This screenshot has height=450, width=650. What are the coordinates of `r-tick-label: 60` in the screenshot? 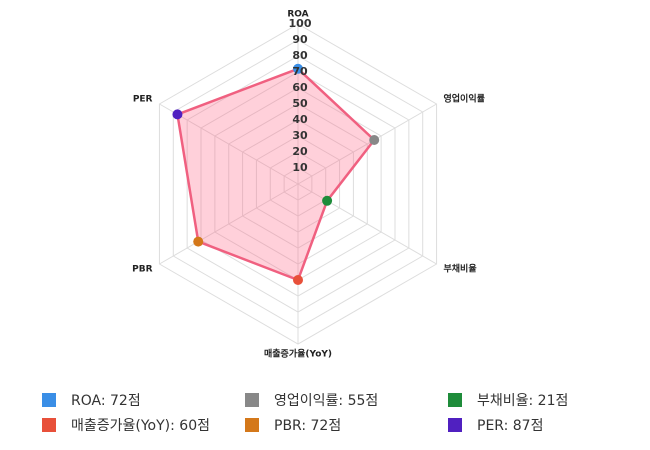 It's located at (300, 87).